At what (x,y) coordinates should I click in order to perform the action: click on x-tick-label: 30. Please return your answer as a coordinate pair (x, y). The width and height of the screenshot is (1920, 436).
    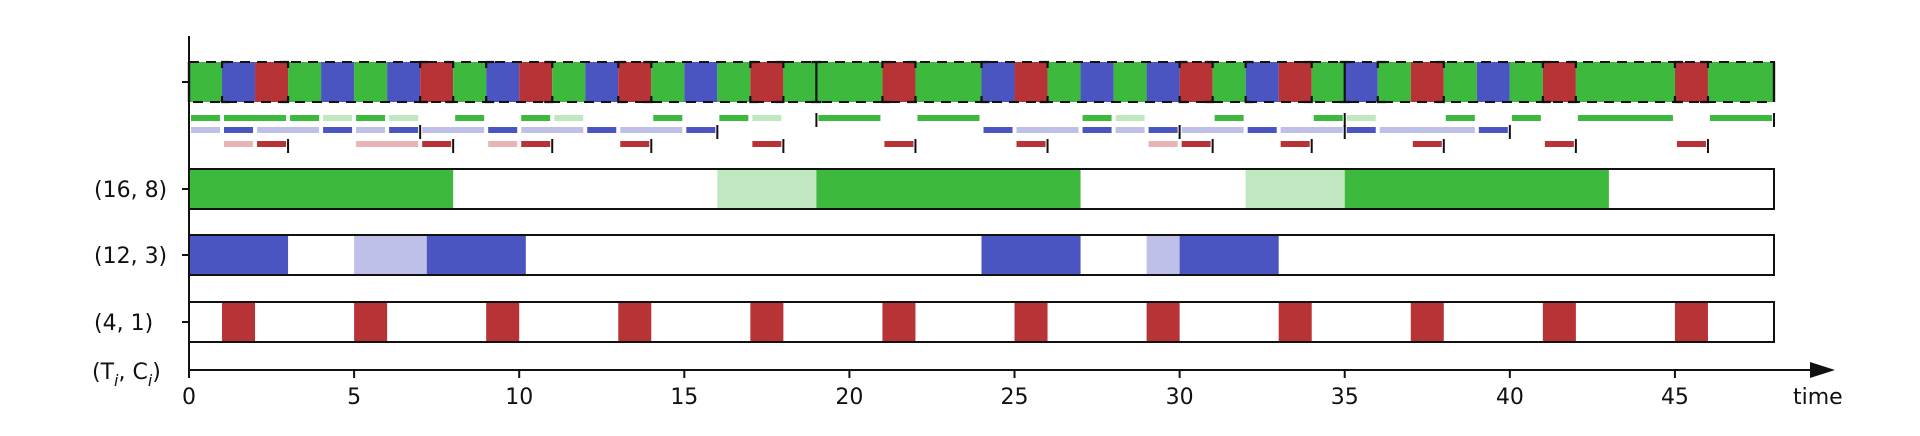
    Looking at the image, I should click on (1180, 397).